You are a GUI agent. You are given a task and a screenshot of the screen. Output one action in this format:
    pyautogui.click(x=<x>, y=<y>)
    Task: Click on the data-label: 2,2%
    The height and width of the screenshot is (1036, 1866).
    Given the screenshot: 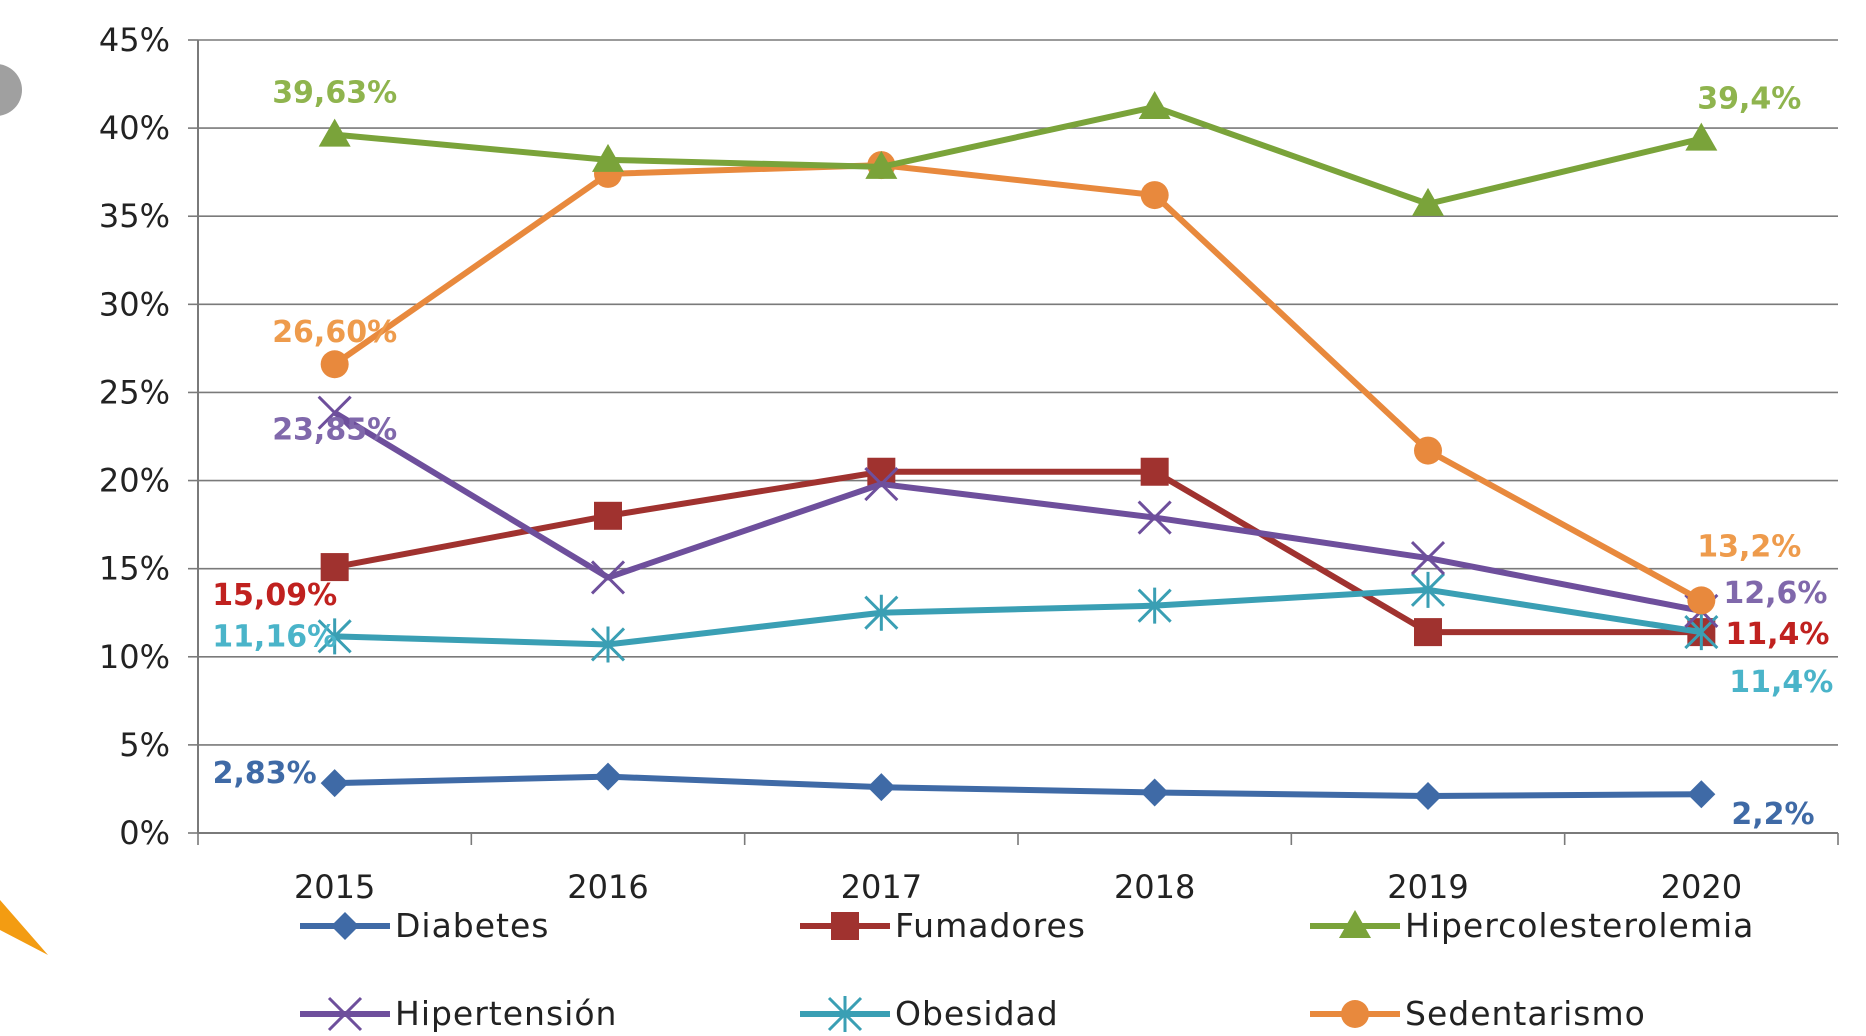 What is the action you would take?
    pyautogui.click(x=1772, y=814)
    